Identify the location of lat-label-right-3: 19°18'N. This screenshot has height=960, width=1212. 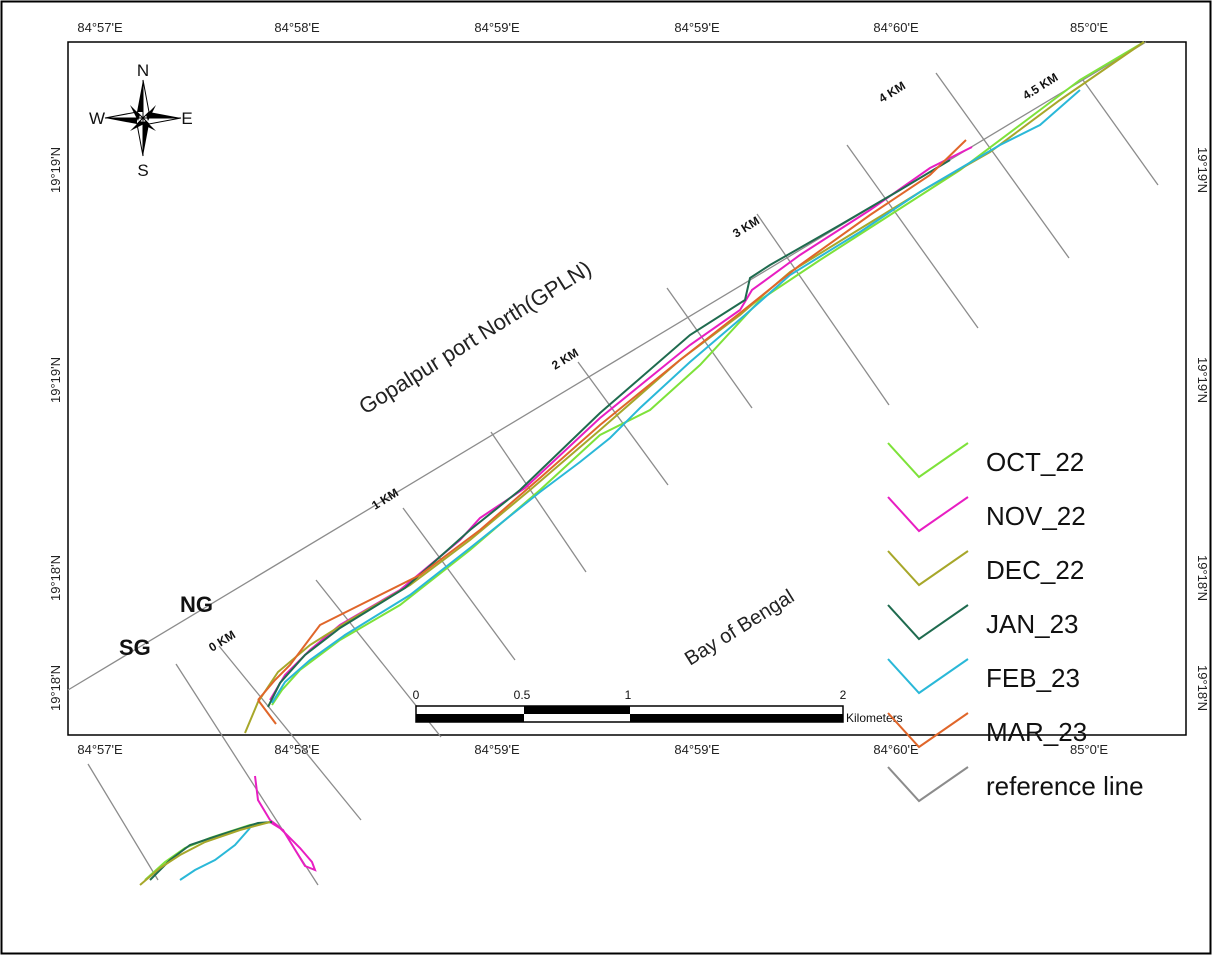
(1202, 578).